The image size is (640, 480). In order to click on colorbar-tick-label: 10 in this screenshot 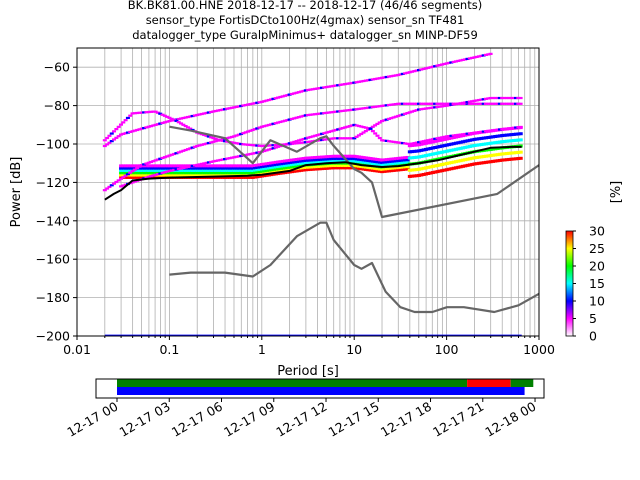, I will do `click(597, 301)`.